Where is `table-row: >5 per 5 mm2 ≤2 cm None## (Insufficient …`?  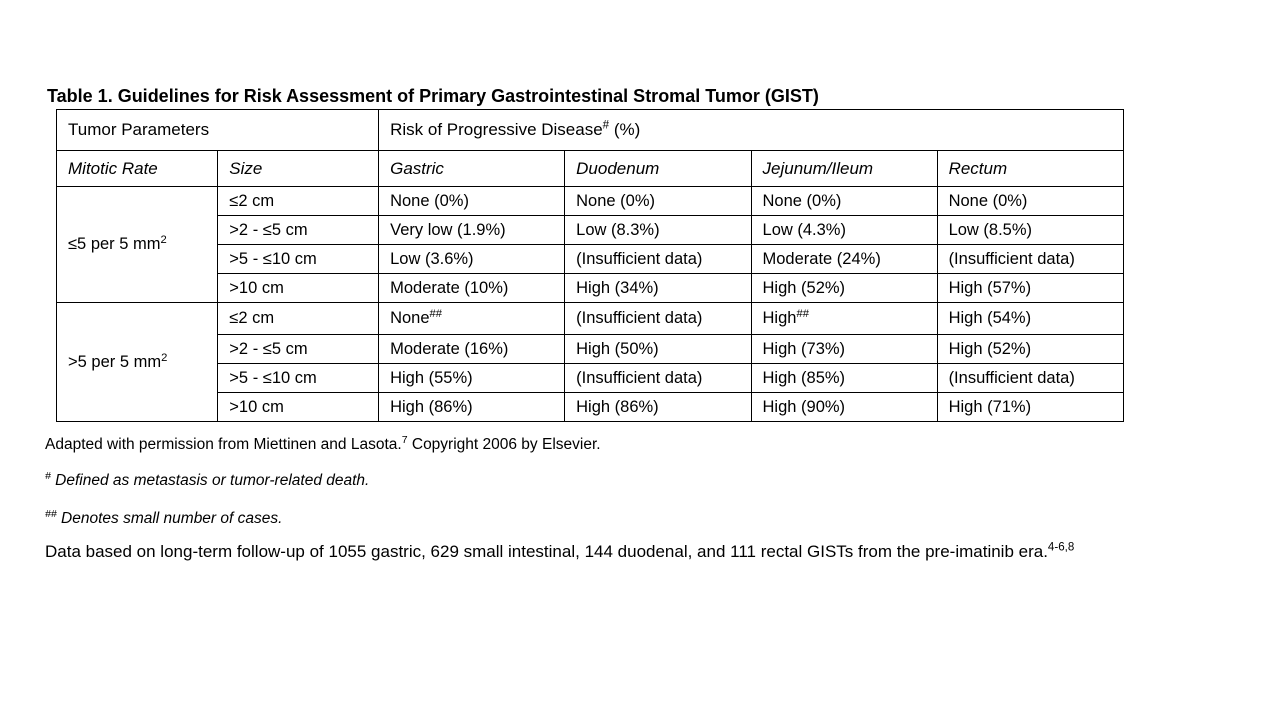 table-row: >5 per 5 mm2 ≤2 cm None## (Insufficient … is located at coordinates (590, 362).